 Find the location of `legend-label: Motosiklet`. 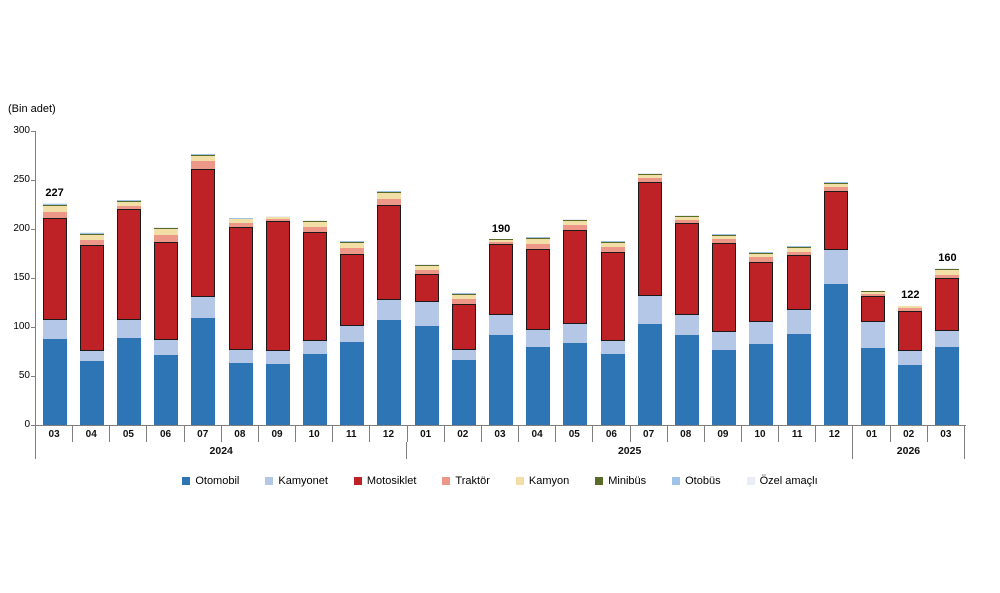

legend-label: Motosiklet is located at coordinates (391, 481).